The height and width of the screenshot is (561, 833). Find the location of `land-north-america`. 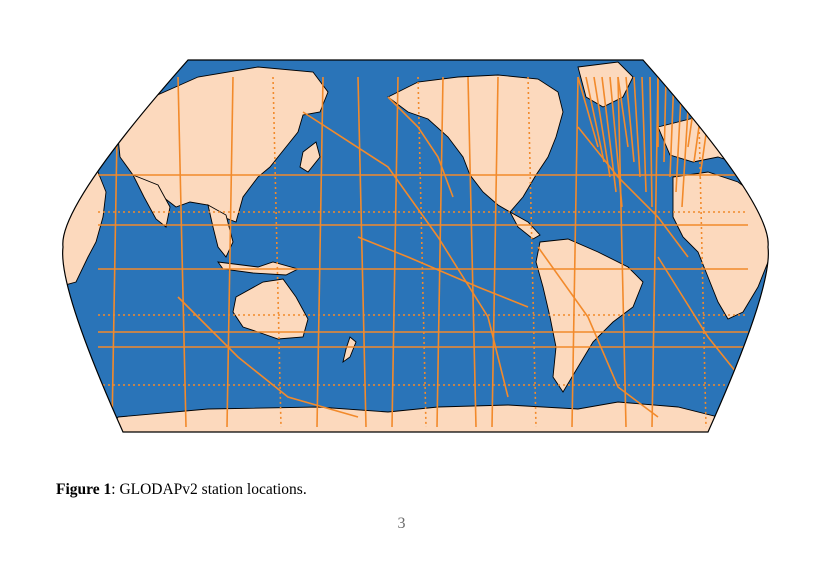

land-north-america is located at coordinates (475, 143).